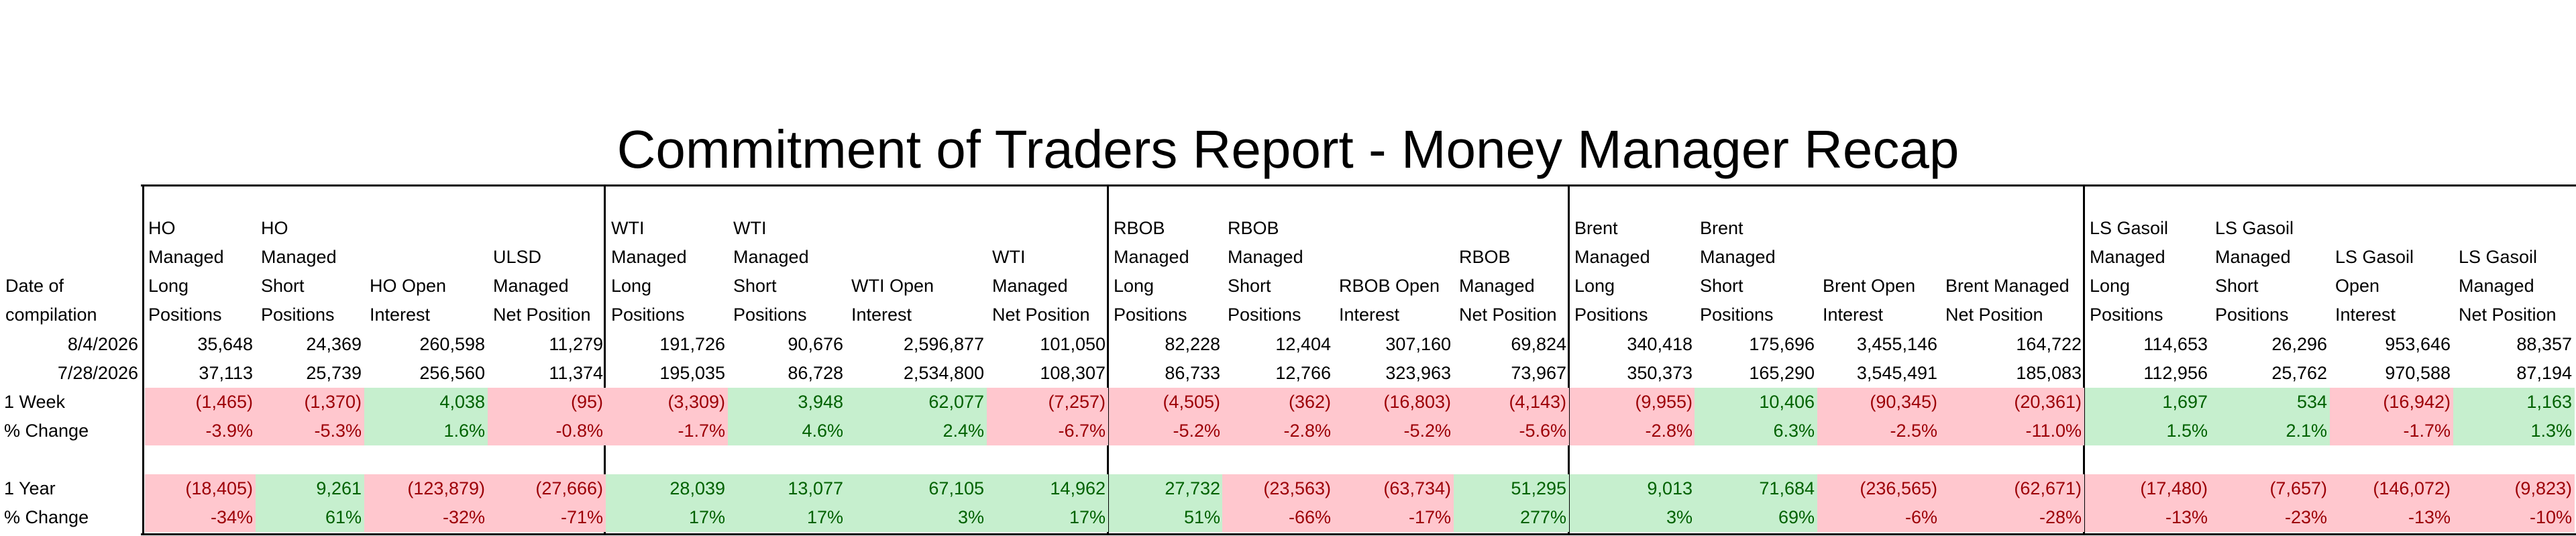  What do you see at coordinates (408, 300) in the screenshot?
I see `column-header: HO Open Interest` at bounding box center [408, 300].